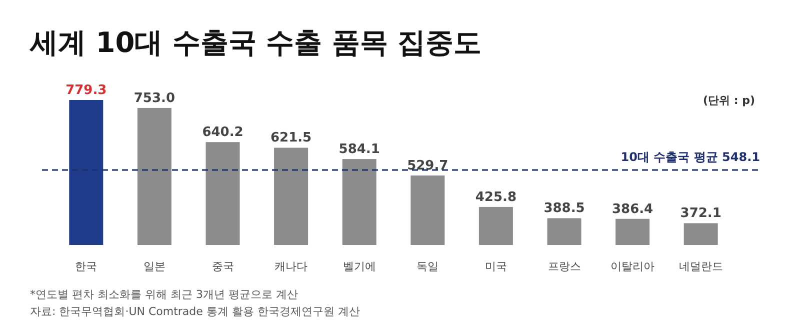  I want to click on x-tick-label: 프랑스, so click(564, 266).